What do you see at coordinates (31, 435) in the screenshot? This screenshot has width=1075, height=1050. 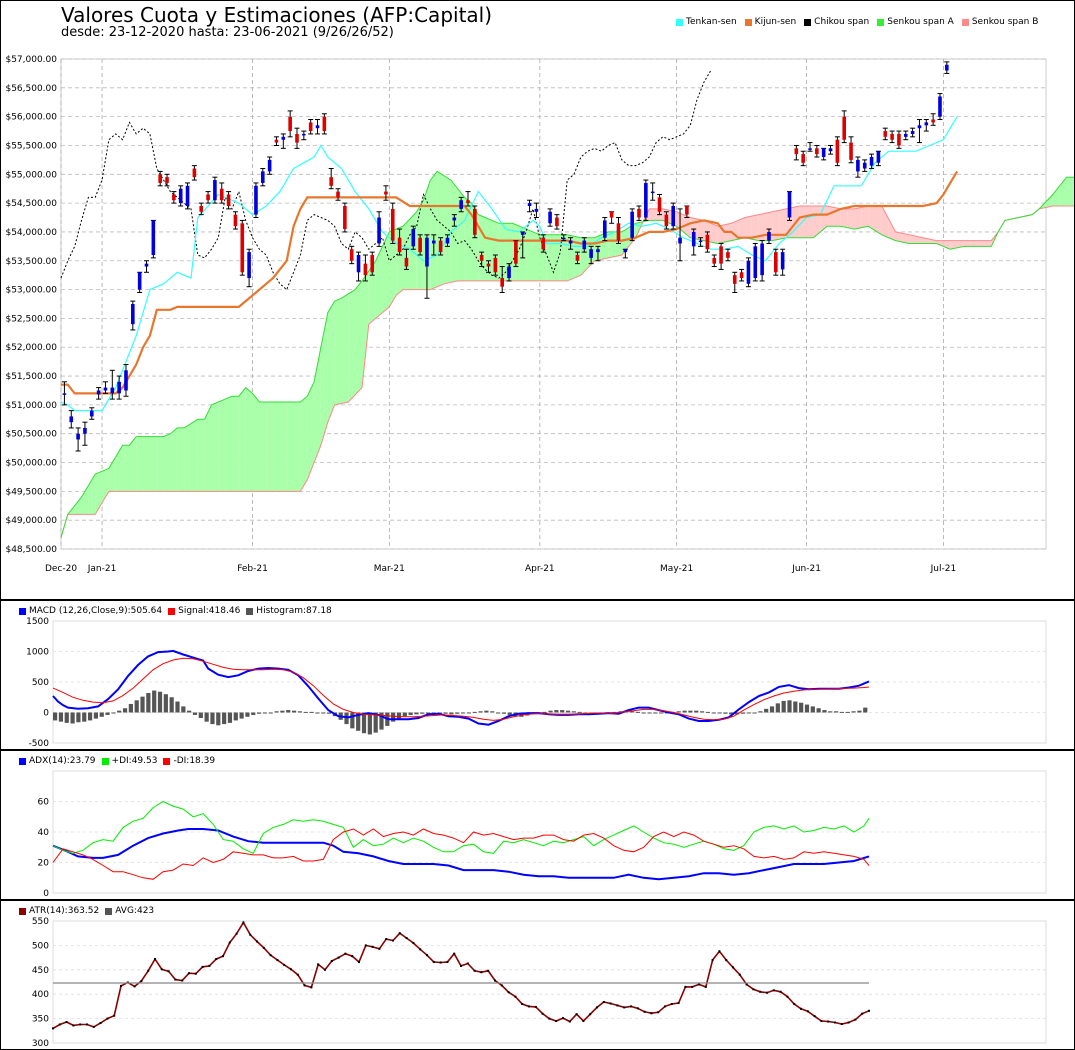 I see `y-tick-label: $50,500.00` at bounding box center [31, 435].